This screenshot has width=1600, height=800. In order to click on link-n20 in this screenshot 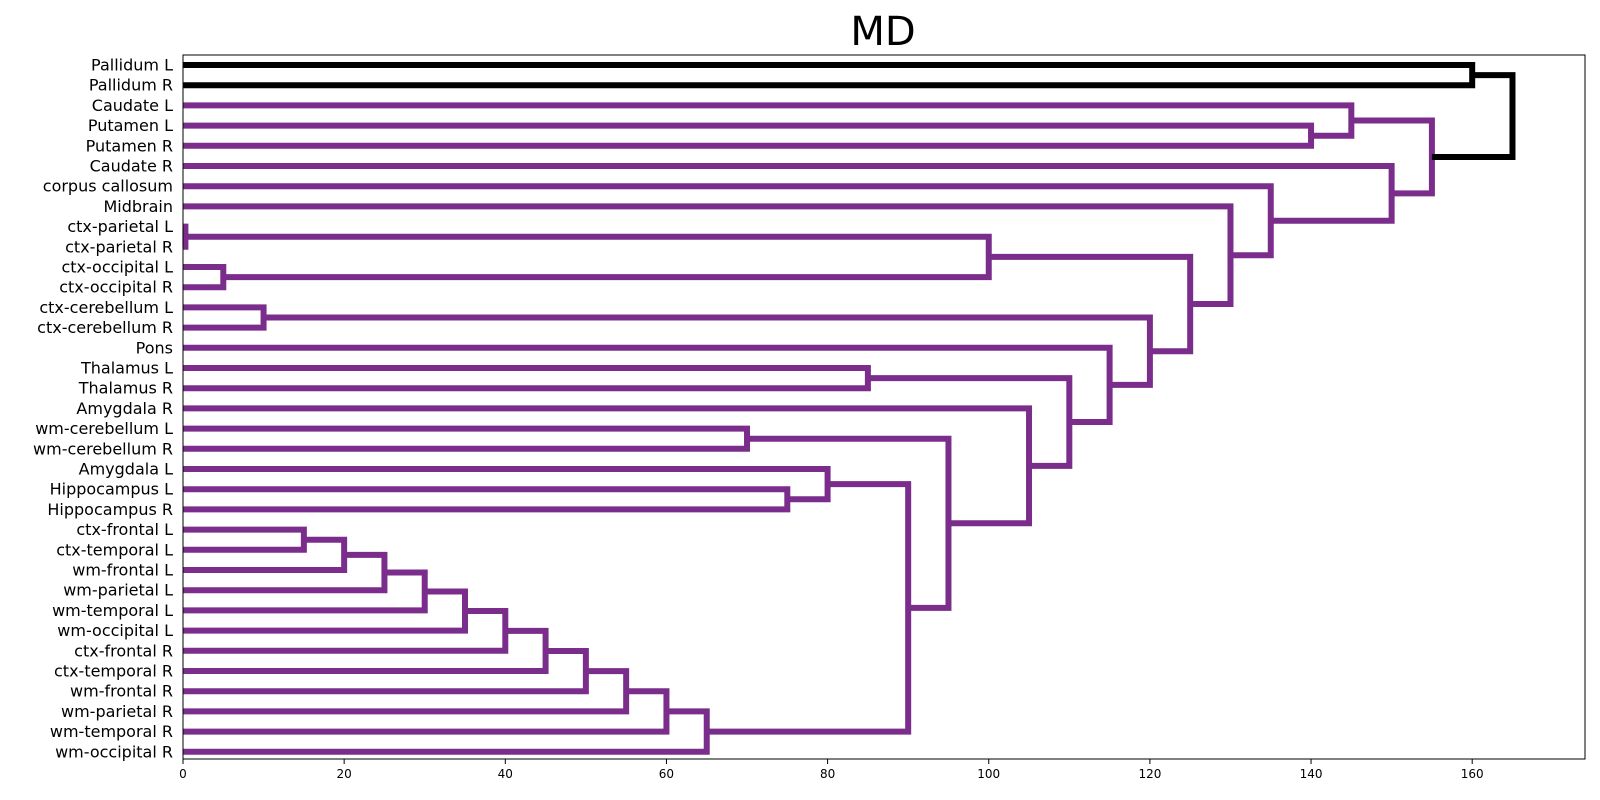, I will do `click(849, 523)`.